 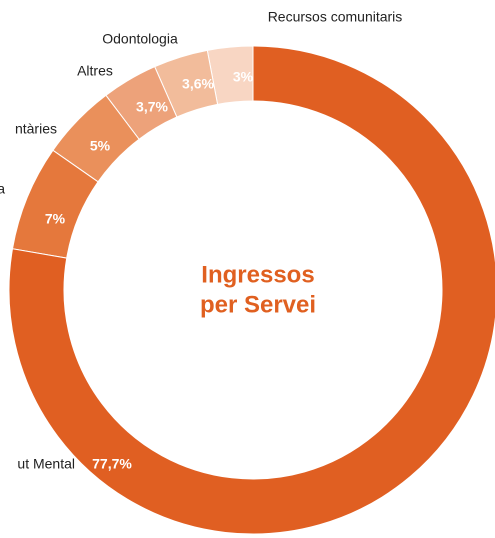 What do you see at coordinates (95, 71) in the screenshot?
I see `category-label: Altres` at bounding box center [95, 71].